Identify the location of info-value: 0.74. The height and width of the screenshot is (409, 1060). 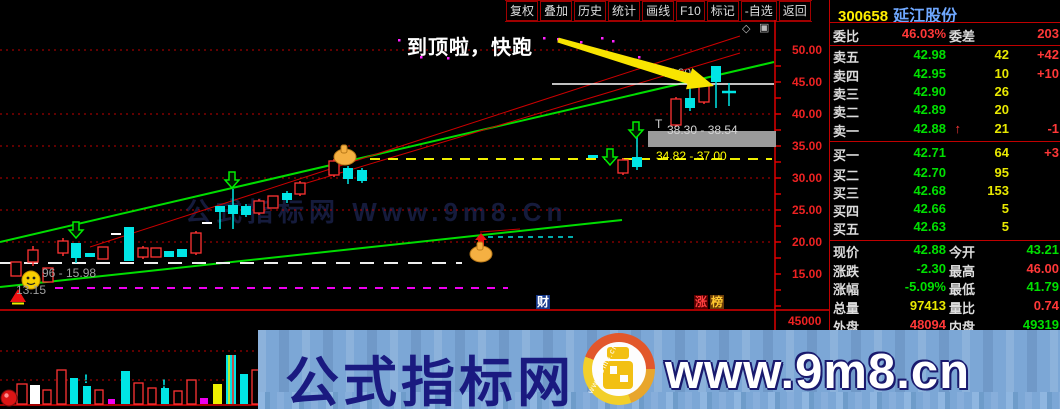
(1046, 305).